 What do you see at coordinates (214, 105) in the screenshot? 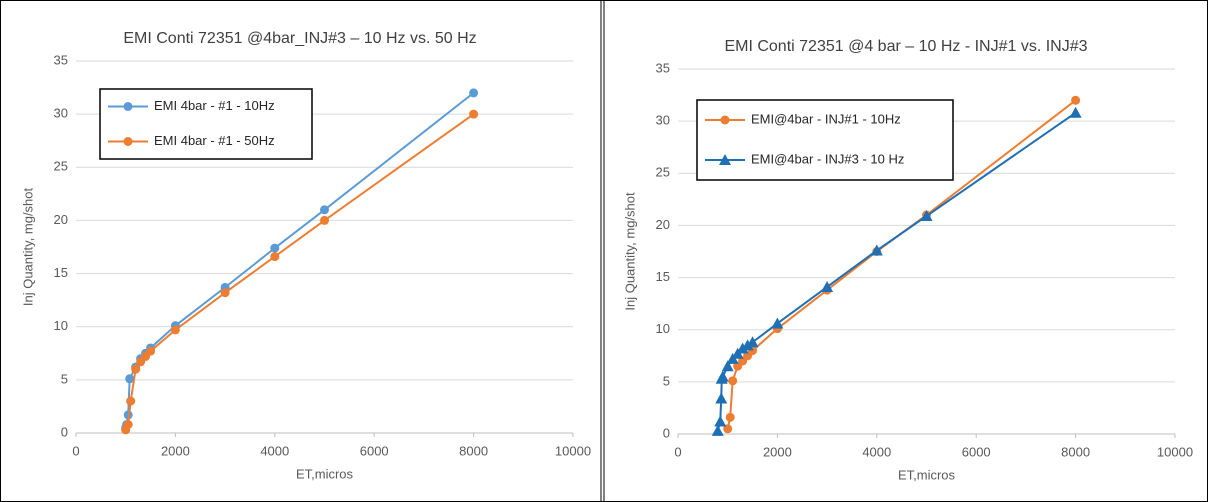
I see `legend-label: EMI 4bar - #1 - 10Hz` at bounding box center [214, 105].